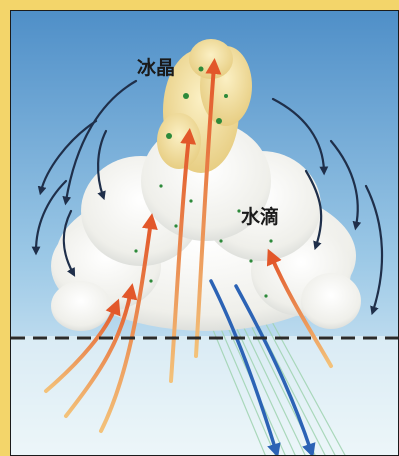 Image resolution: width=399 pixels, height=456 pixels. What do you see at coordinates (299, 308) in the screenshot?
I see `updraft-arrow-right` at bounding box center [299, 308].